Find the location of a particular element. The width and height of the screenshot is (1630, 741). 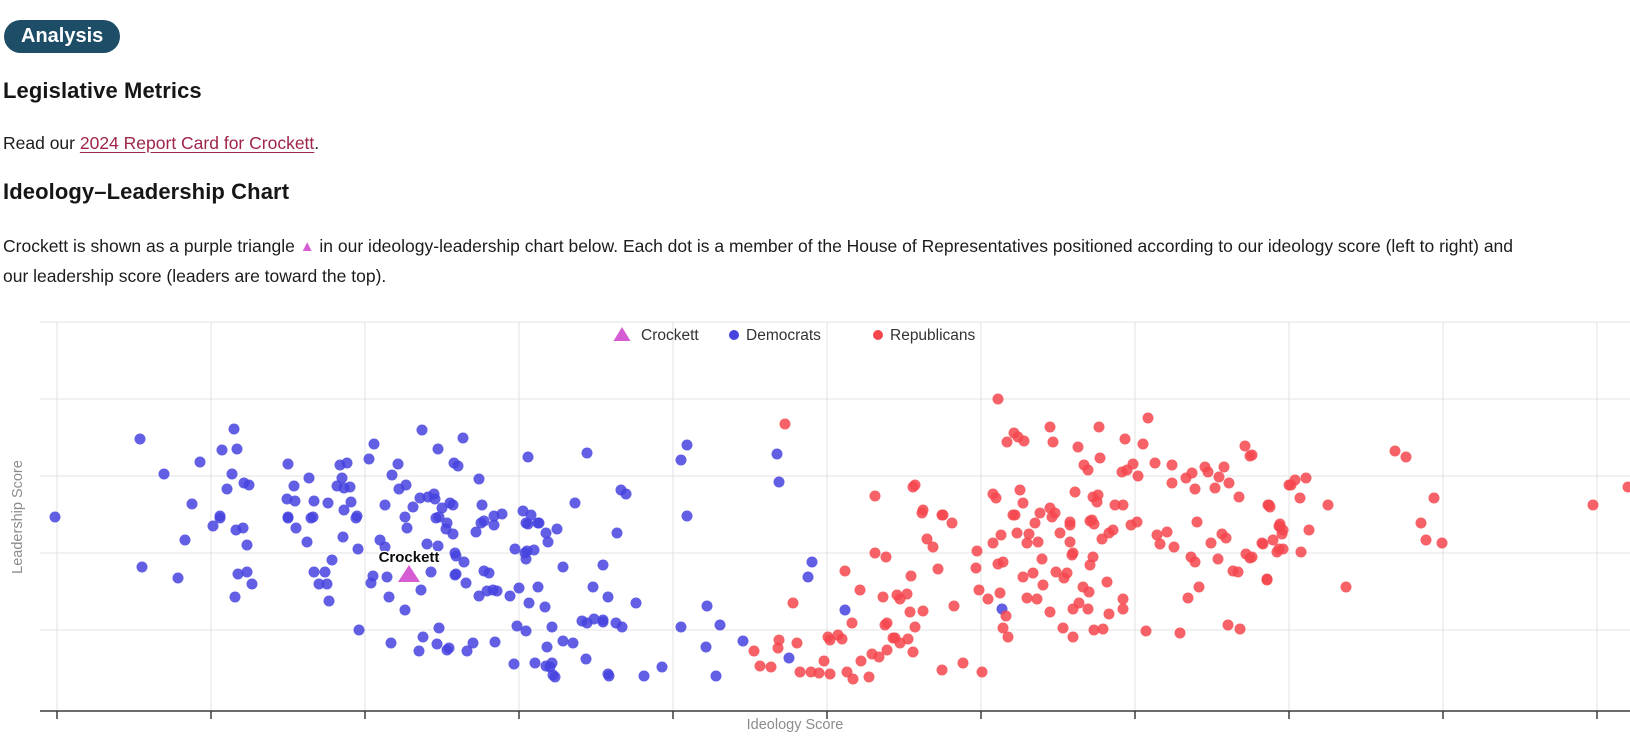

metrics-heading: Legislative Metrics is located at coordinates (102, 90).